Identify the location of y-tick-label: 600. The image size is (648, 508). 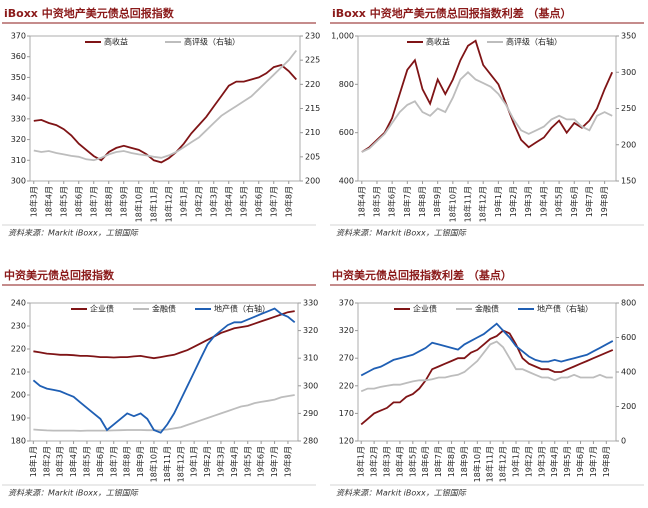
(346, 132).